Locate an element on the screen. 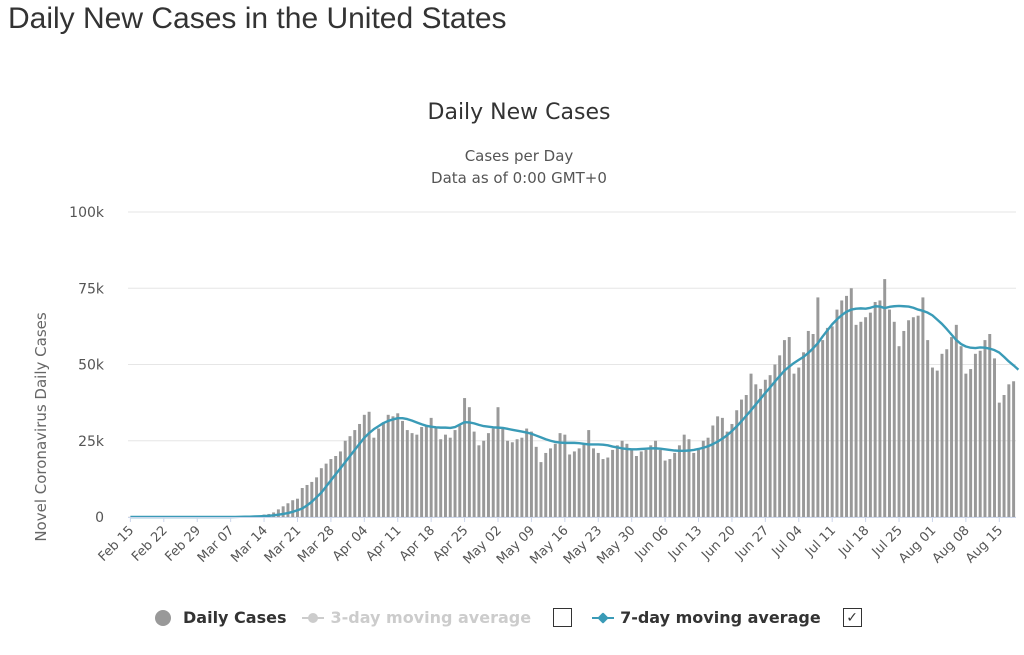  page-title: Daily New Cases in the United States is located at coordinates (257, 19).